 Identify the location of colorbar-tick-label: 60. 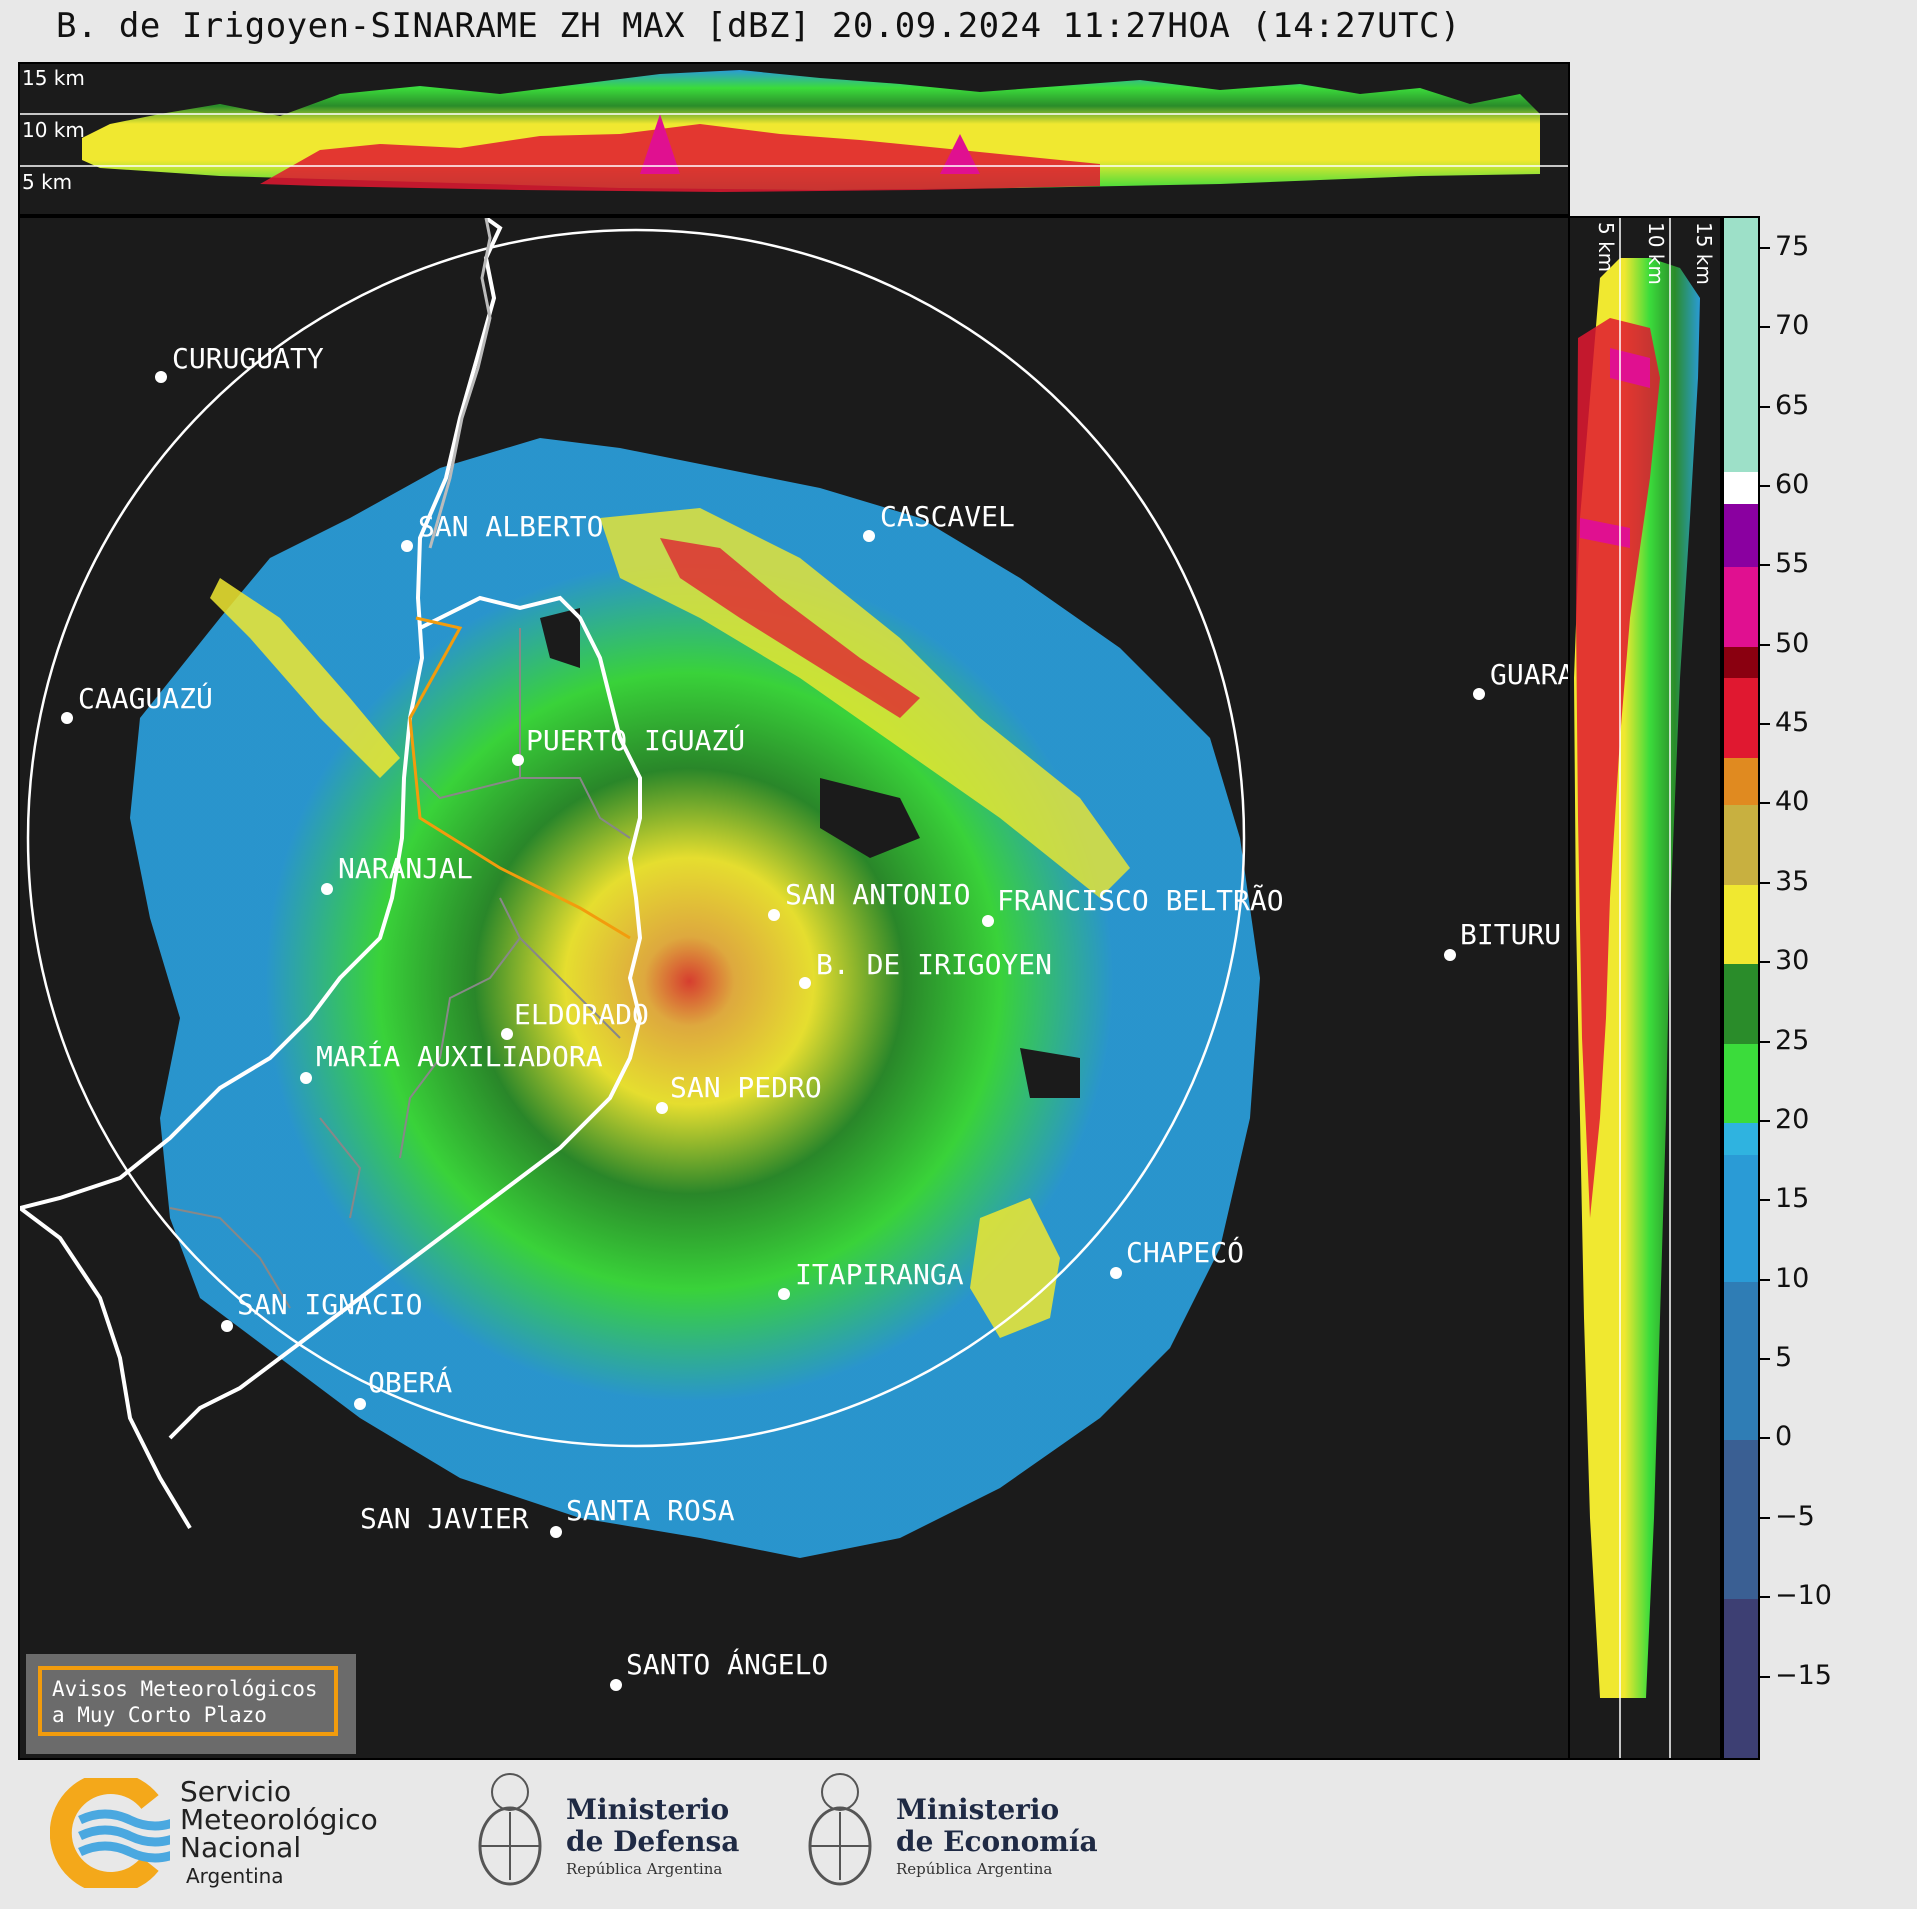
(1792, 484).